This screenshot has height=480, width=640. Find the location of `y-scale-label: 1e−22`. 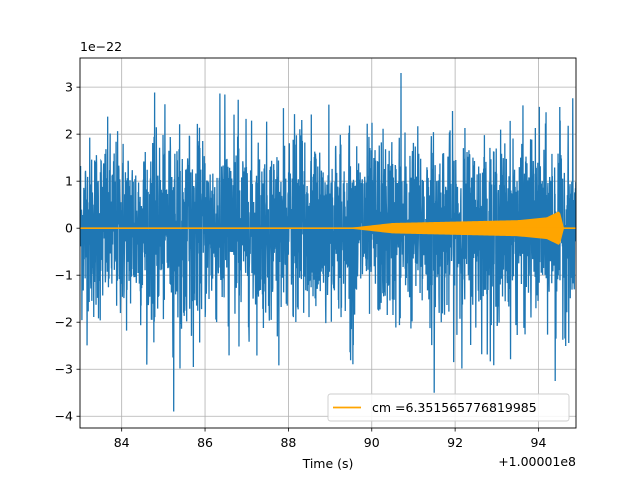

y-scale-label: 1e−22 is located at coordinates (101, 46).